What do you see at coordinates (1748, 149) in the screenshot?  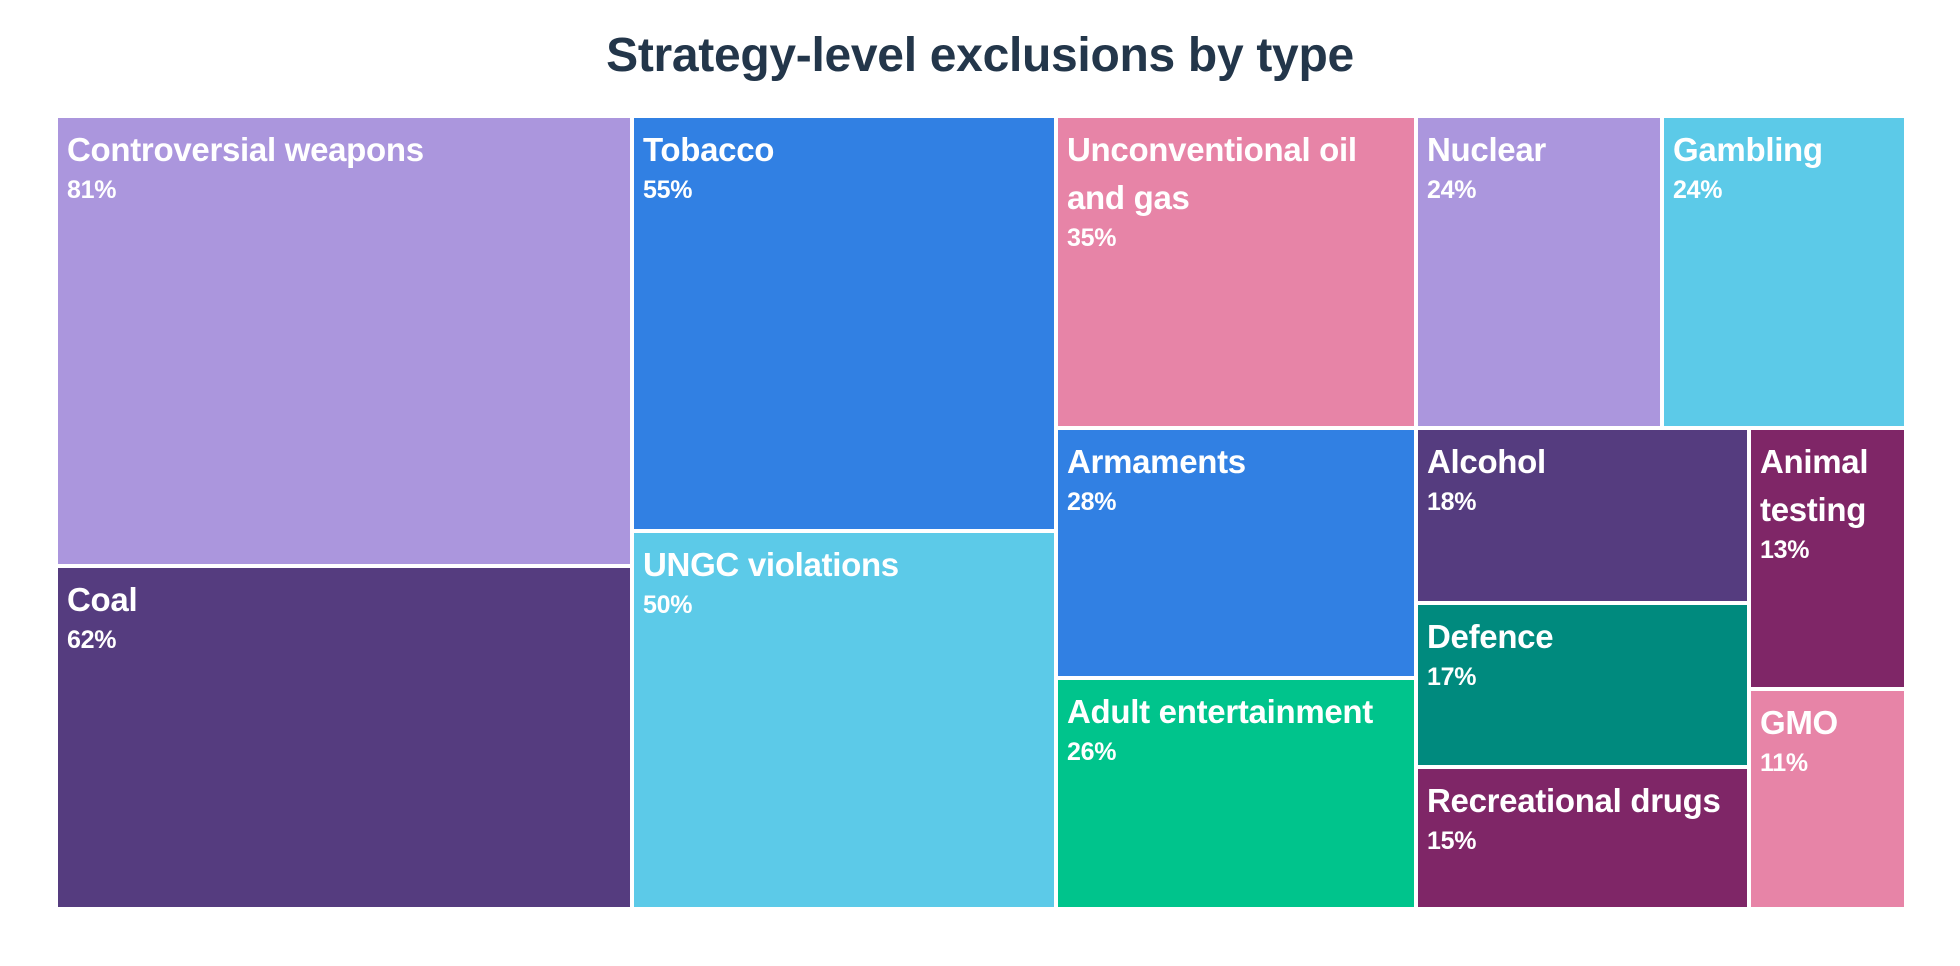 I see `tile-label-line: Gambling` at bounding box center [1748, 149].